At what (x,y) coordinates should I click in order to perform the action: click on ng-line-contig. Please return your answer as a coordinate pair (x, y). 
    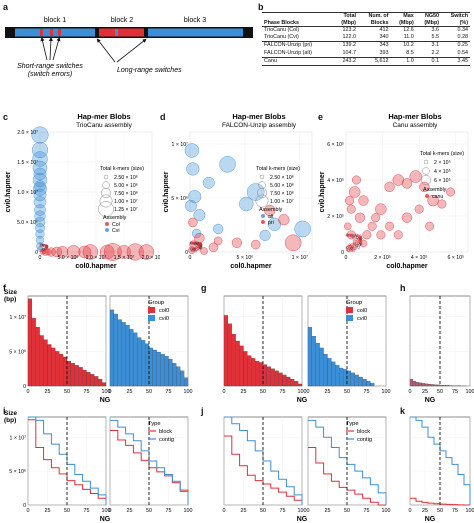
    Looking at the image, I should click on (149, 462).